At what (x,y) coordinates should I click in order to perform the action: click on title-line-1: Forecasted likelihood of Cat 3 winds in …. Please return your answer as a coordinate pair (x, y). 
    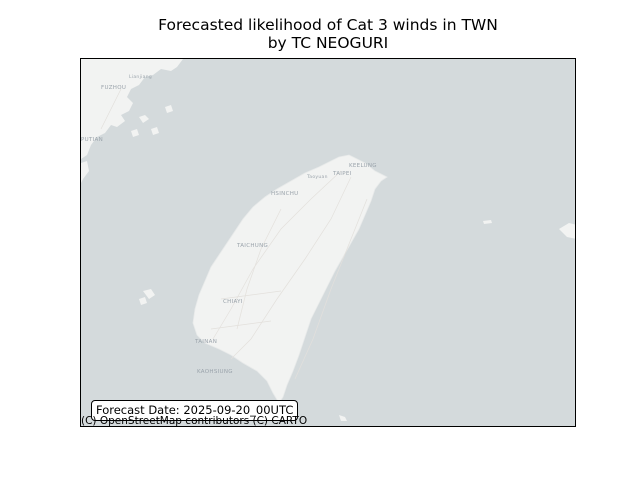
    Looking at the image, I should click on (328, 25).